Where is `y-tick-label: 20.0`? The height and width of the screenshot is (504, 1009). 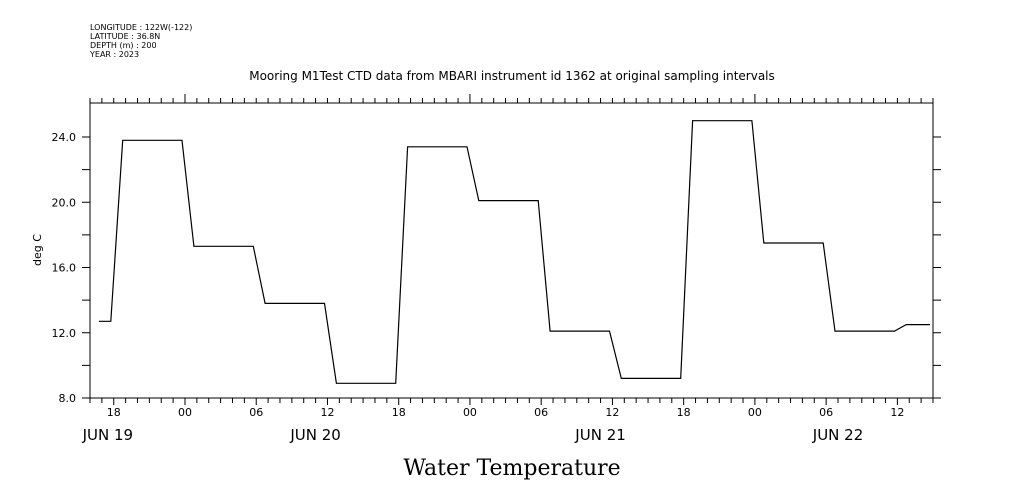 y-tick-label: 20.0 is located at coordinates (64, 202).